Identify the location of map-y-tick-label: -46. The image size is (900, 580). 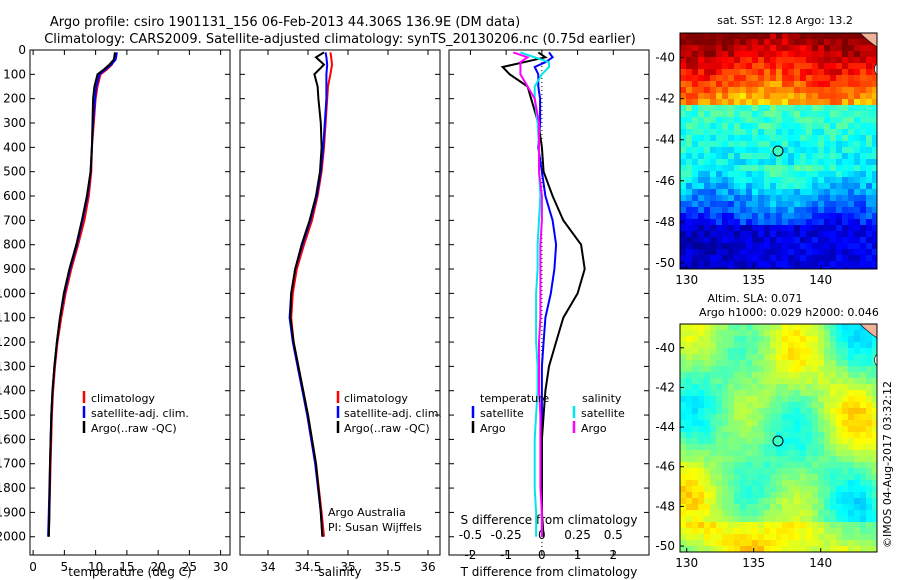
(665, 467).